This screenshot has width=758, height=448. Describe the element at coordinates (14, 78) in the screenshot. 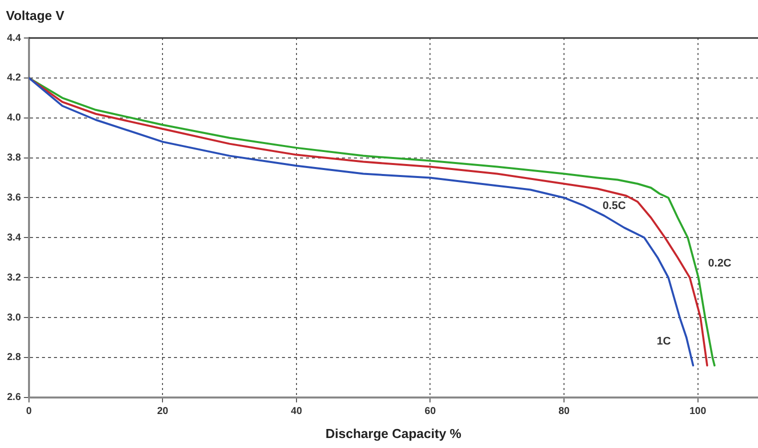

I see `y-tick-label: 4.2` at that location.